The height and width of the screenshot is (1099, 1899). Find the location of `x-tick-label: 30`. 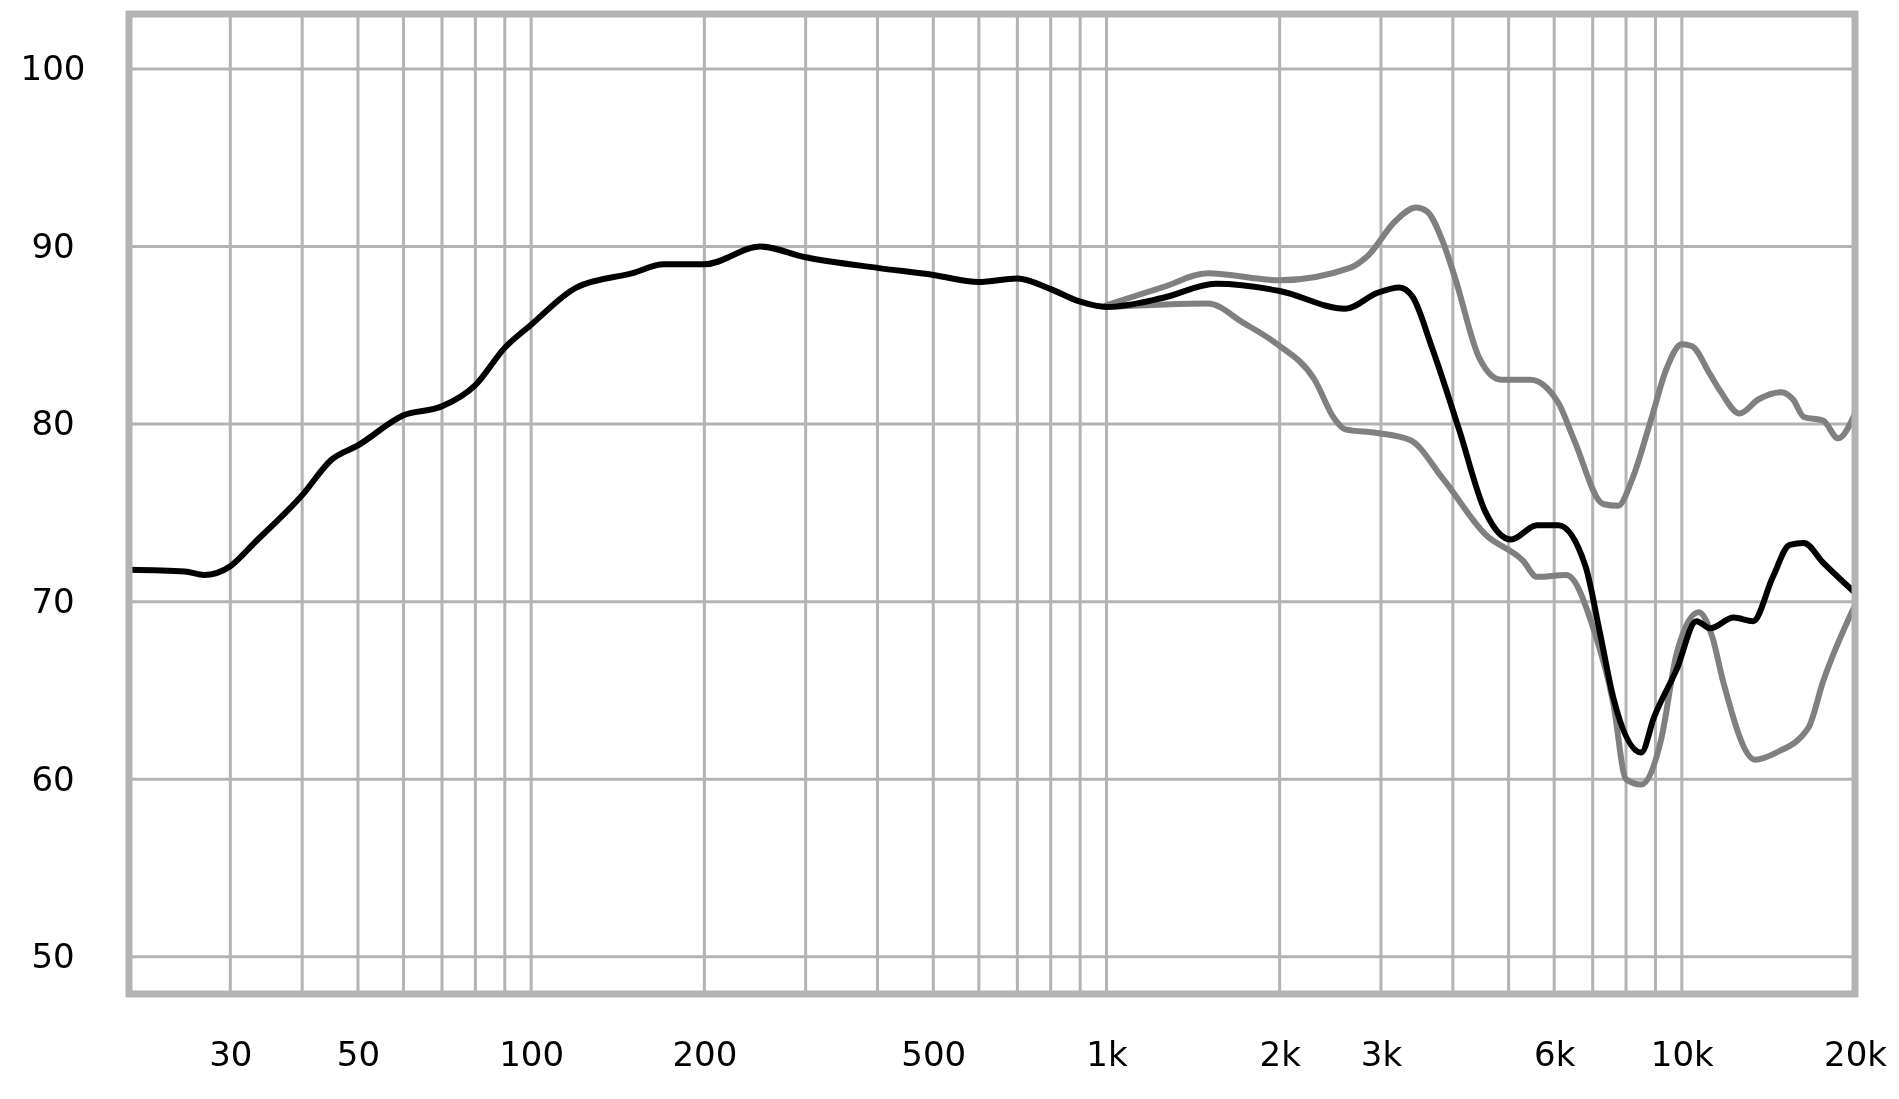

x-tick-label: 30 is located at coordinates (231, 1054).